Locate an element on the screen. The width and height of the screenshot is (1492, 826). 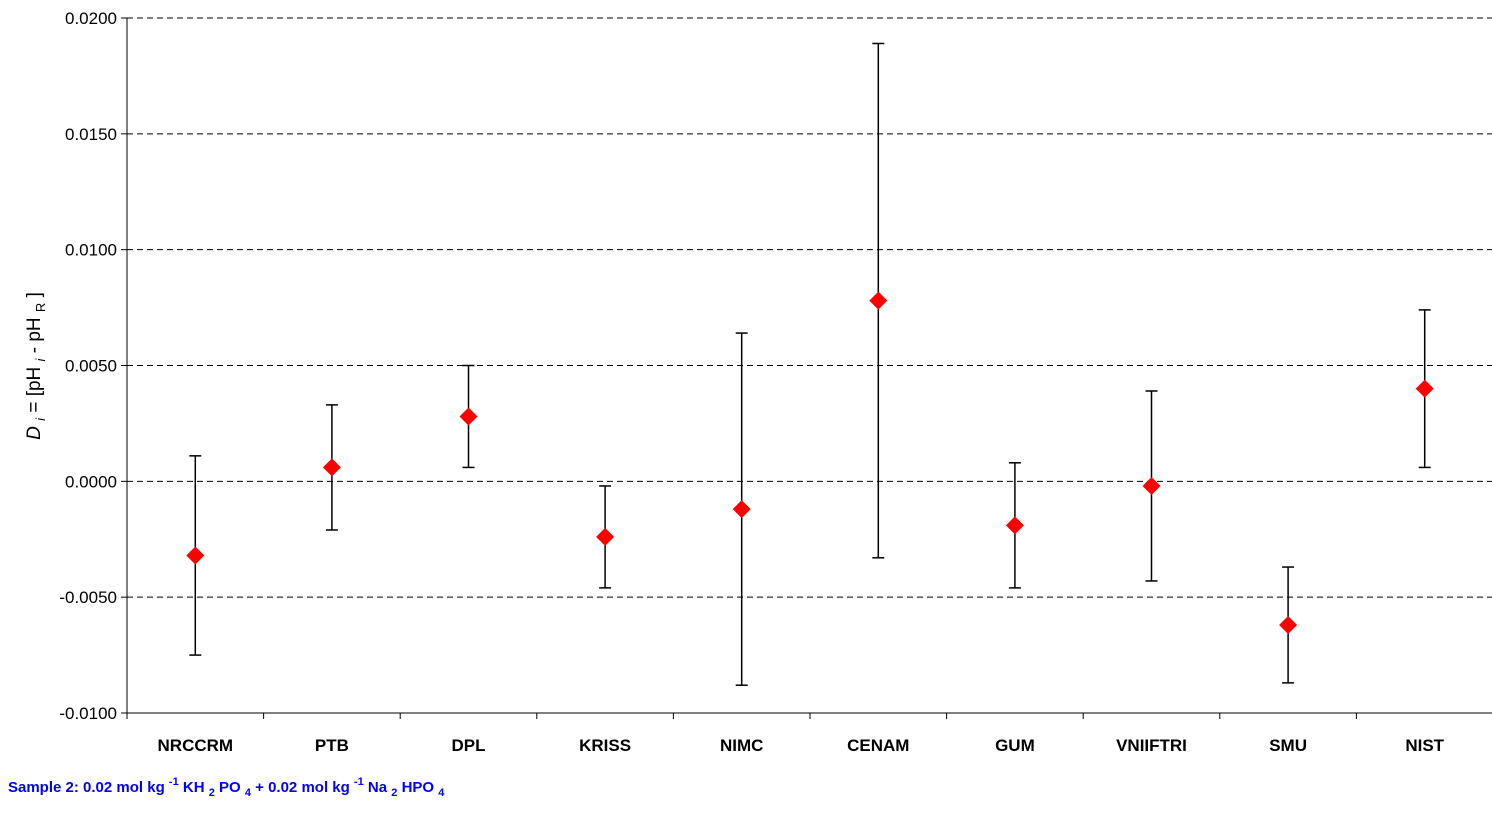
caption-sup-2: -1 is located at coordinates (359, 782).